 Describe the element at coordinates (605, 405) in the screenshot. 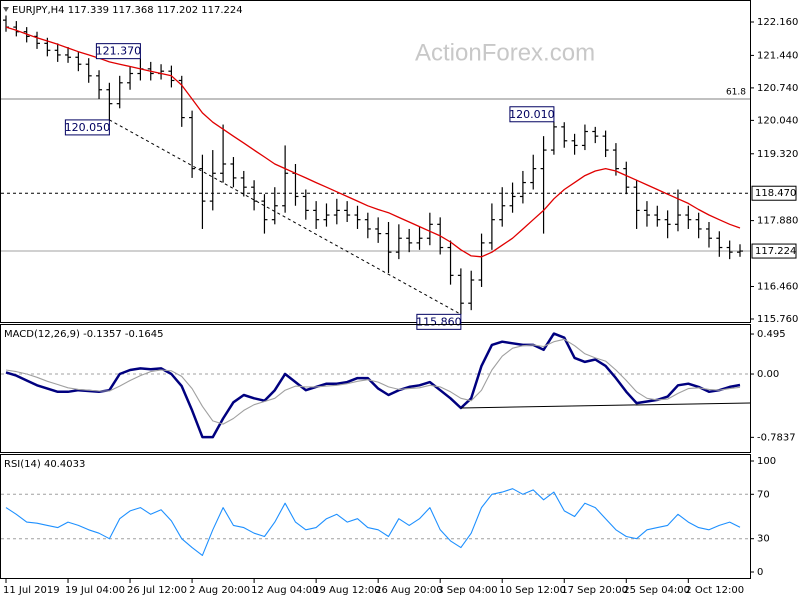

I see `support-line` at that location.